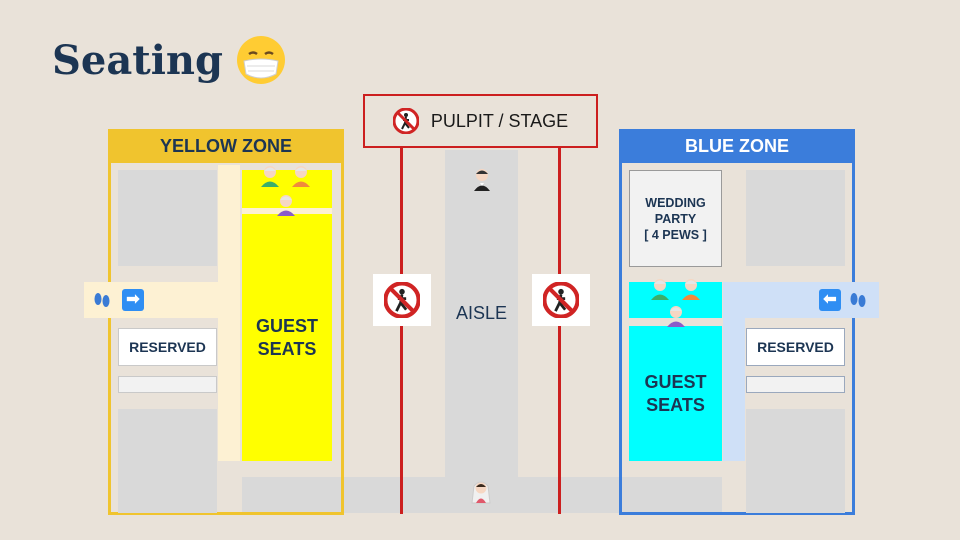  I want to click on bride-icon, so click(481, 492).